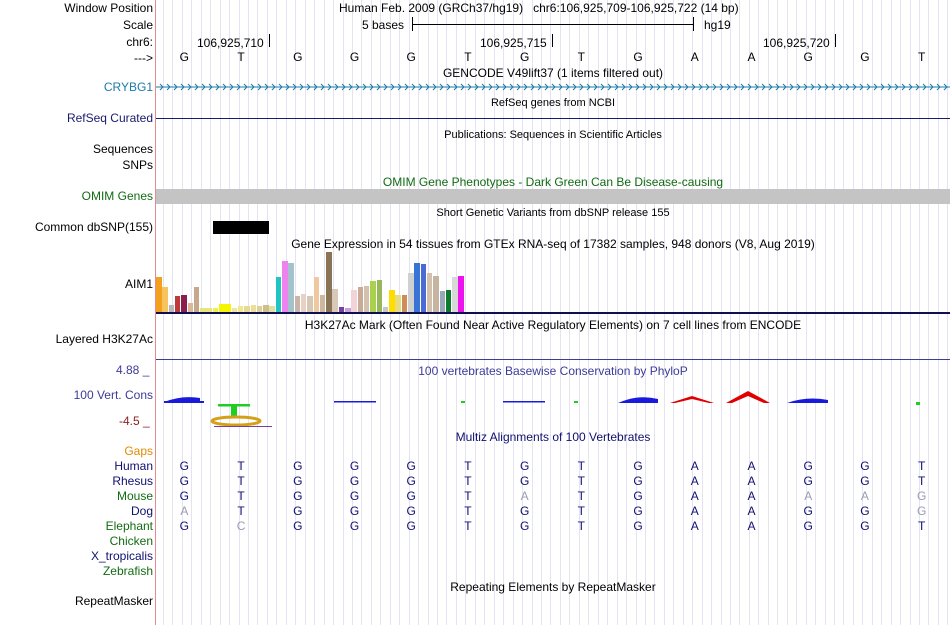 The height and width of the screenshot is (625, 950). I want to click on gaps-label: Gaps, so click(138, 451).